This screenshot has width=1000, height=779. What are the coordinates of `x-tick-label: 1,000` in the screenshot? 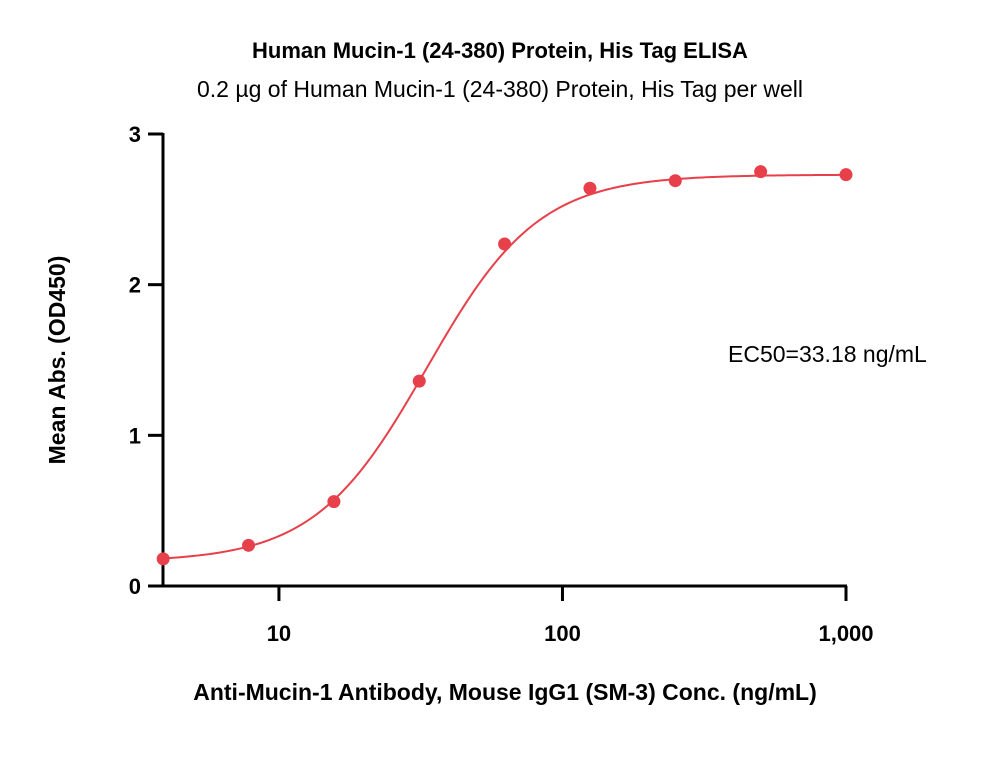 It's located at (845, 633).